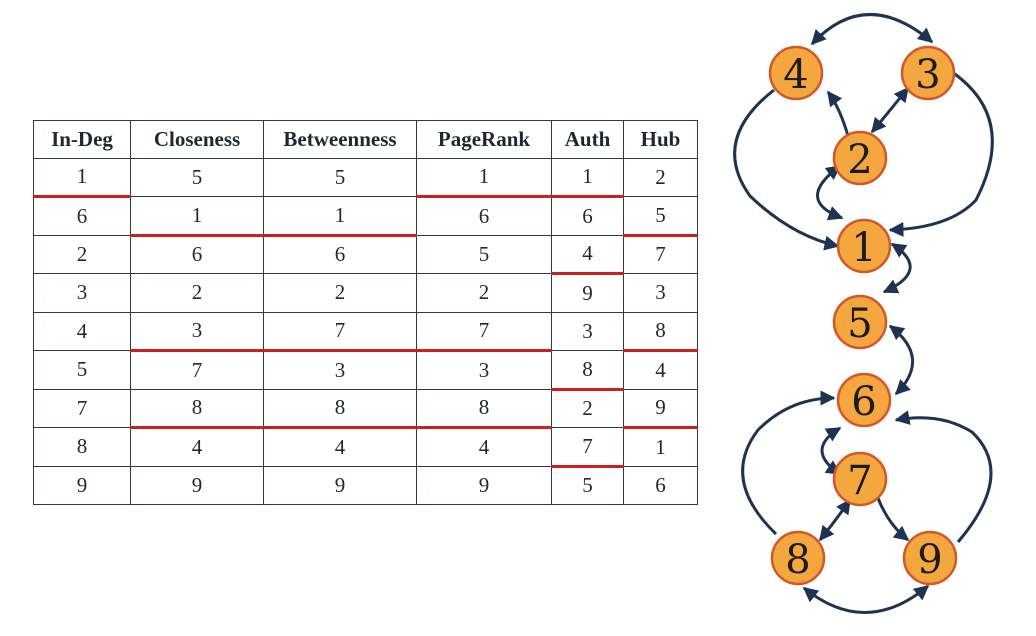 The height and width of the screenshot is (636, 1036). I want to click on table-cell-pagerank: 6, so click(484, 216).